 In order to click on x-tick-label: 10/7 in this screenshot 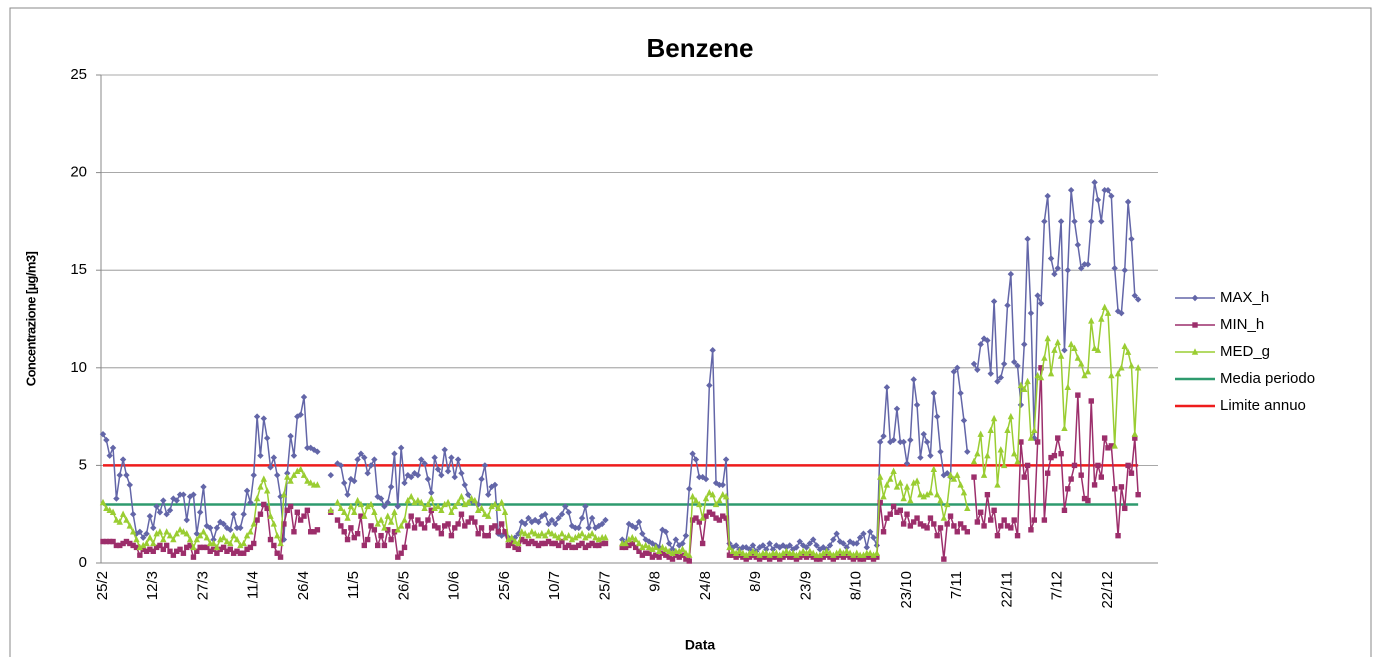, I will do `click(554, 585)`.